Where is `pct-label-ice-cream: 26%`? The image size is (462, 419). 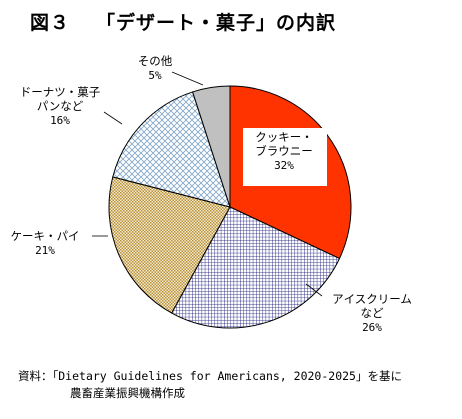
pct-label-ice-cream: 26% is located at coordinates (372, 327).